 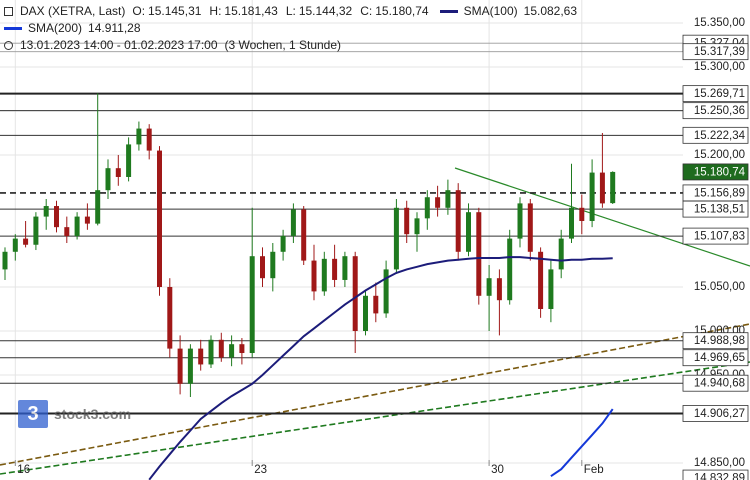 I want to click on level-label: 15.317,39, so click(x=719, y=52).